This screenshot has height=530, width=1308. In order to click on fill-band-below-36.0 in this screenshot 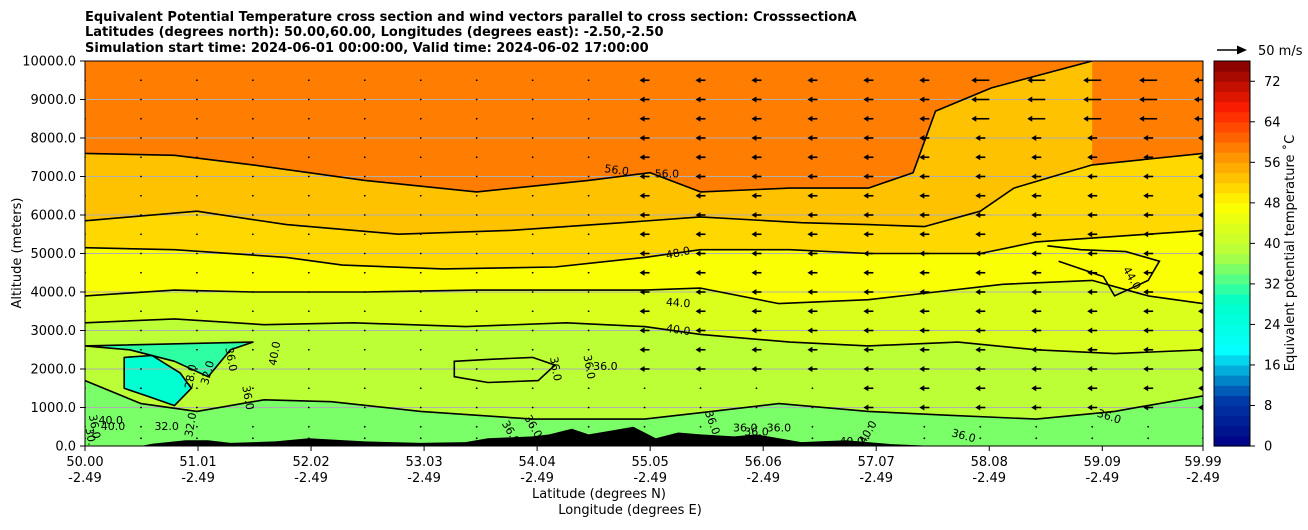, I will do `click(644, 413)`.